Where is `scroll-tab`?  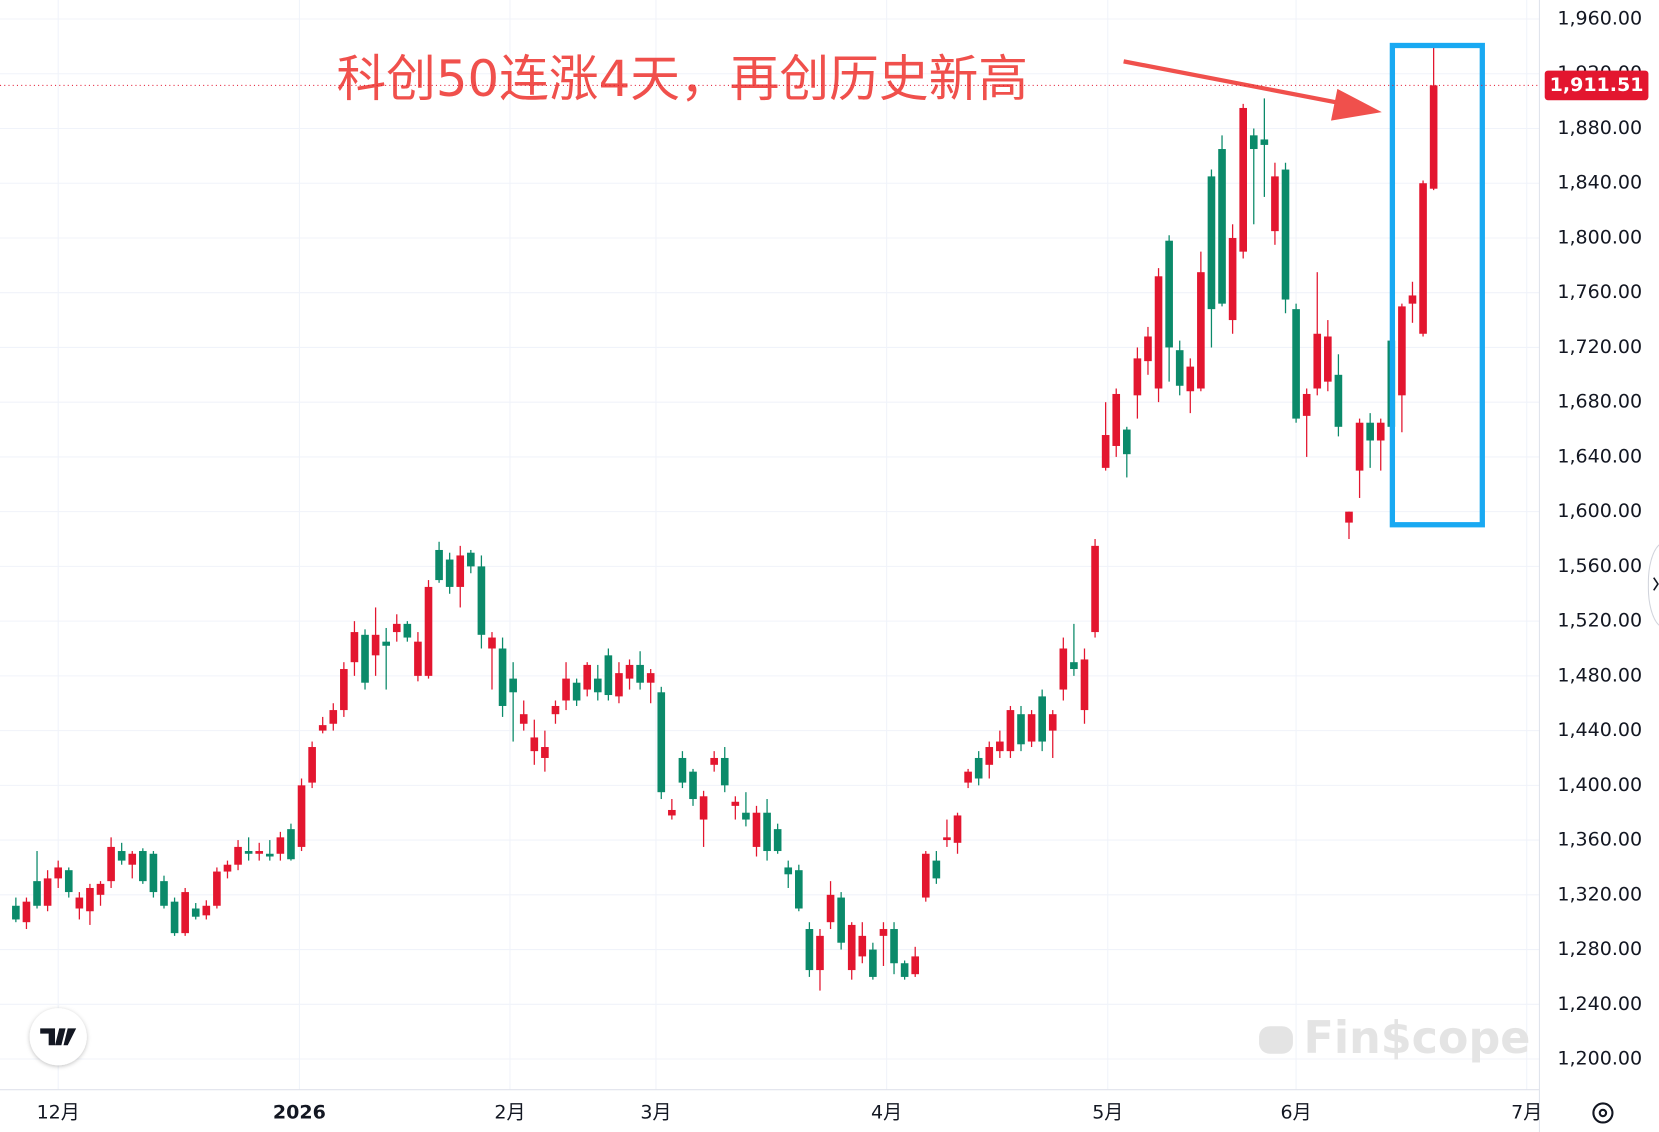
scroll-tab is located at coordinates (1653, 585).